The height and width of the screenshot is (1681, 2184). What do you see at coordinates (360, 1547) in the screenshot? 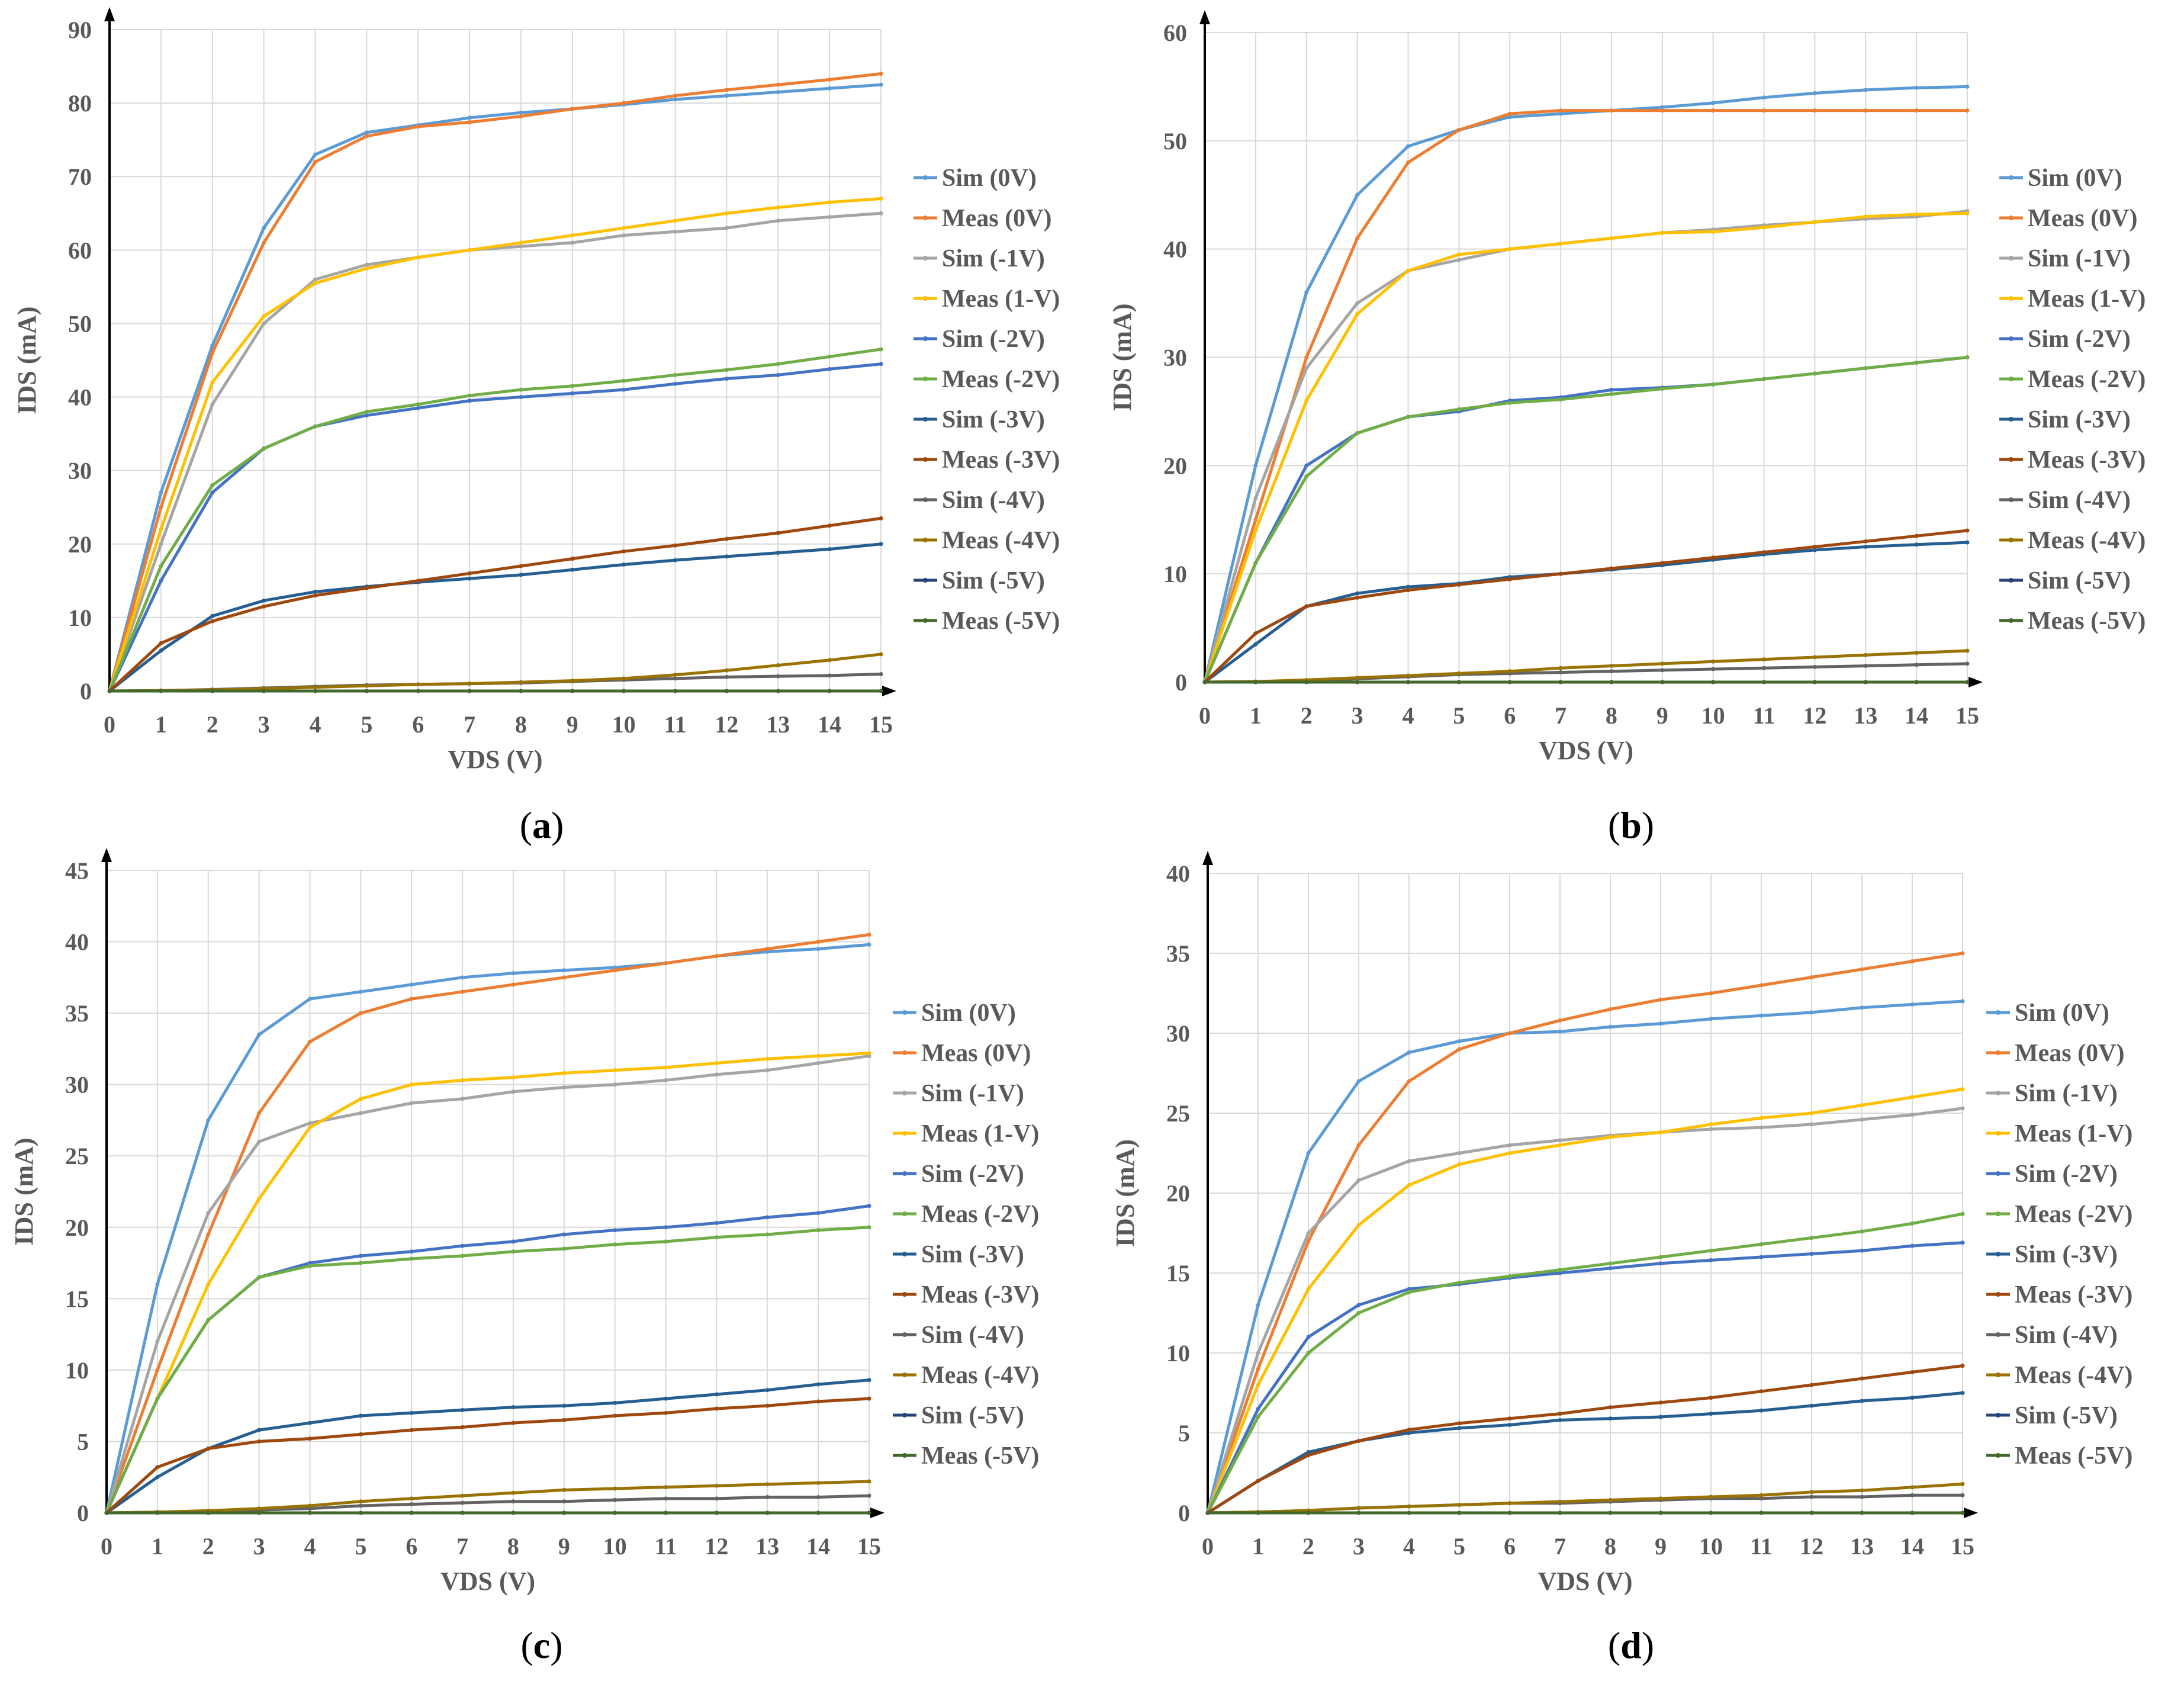
I see `x-tick-label: 5` at bounding box center [360, 1547].